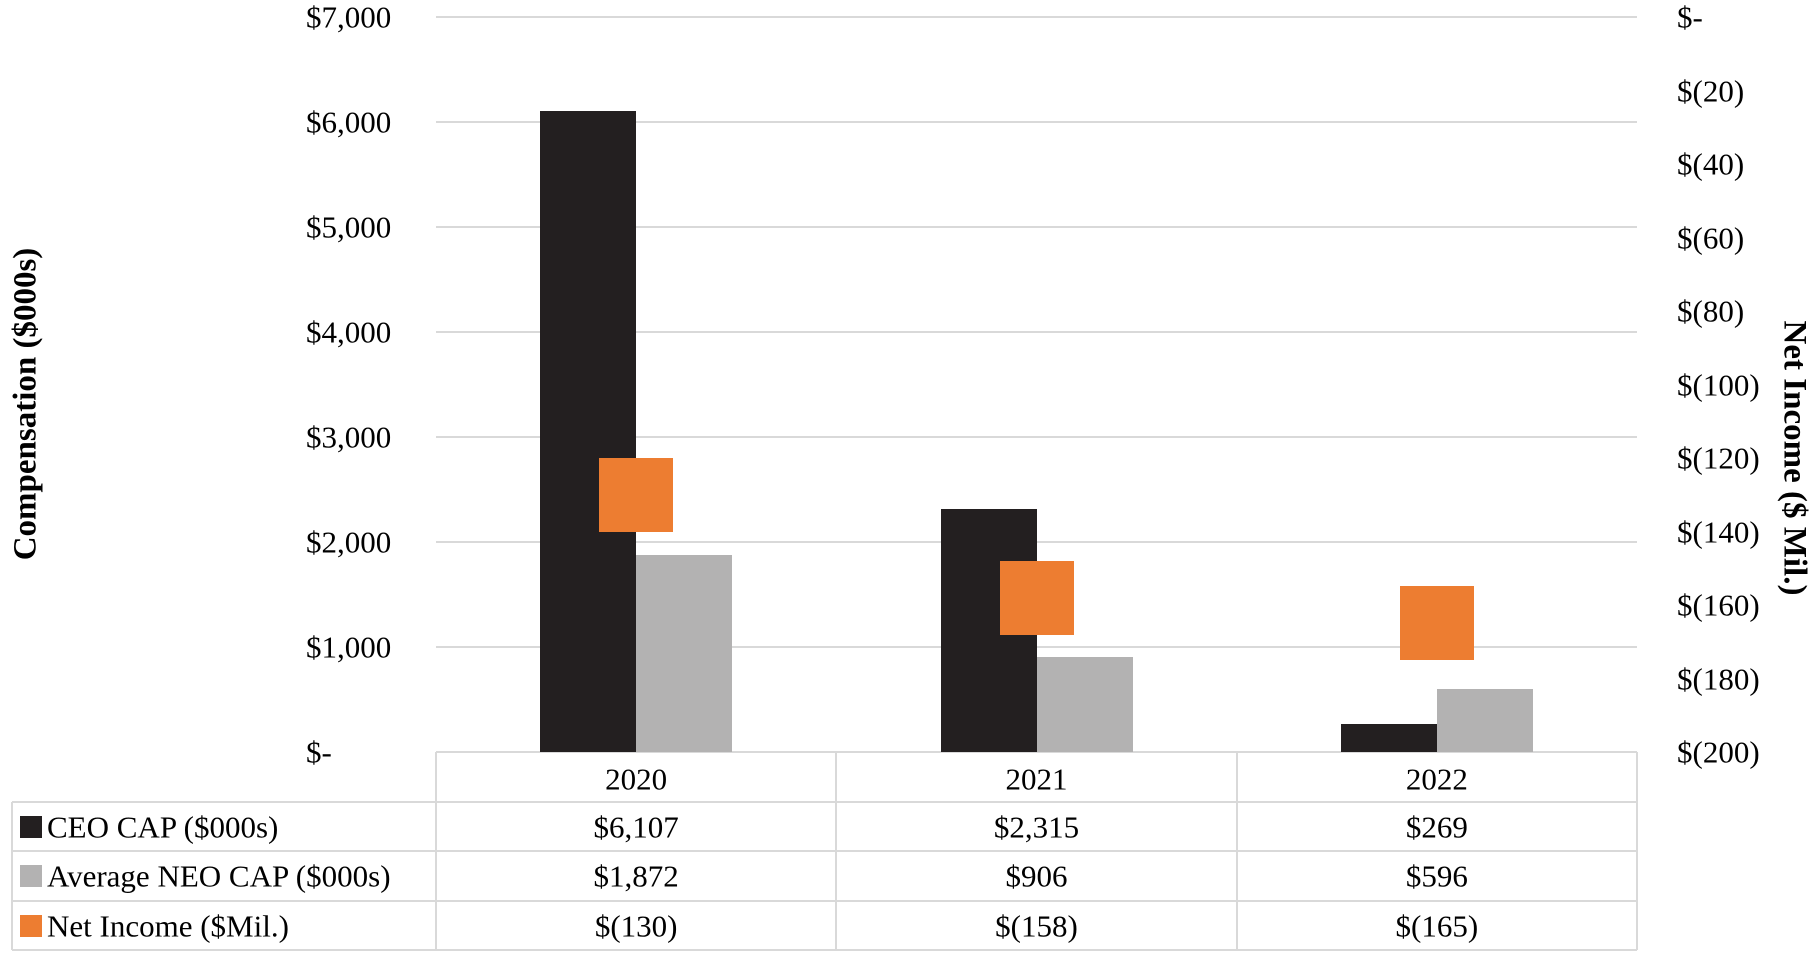 Image resolution: width=1816 pixels, height=954 pixels. What do you see at coordinates (1690, 17) in the screenshot?
I see `right-axis-tick-label: $-` at bounding box center [1690, 17].